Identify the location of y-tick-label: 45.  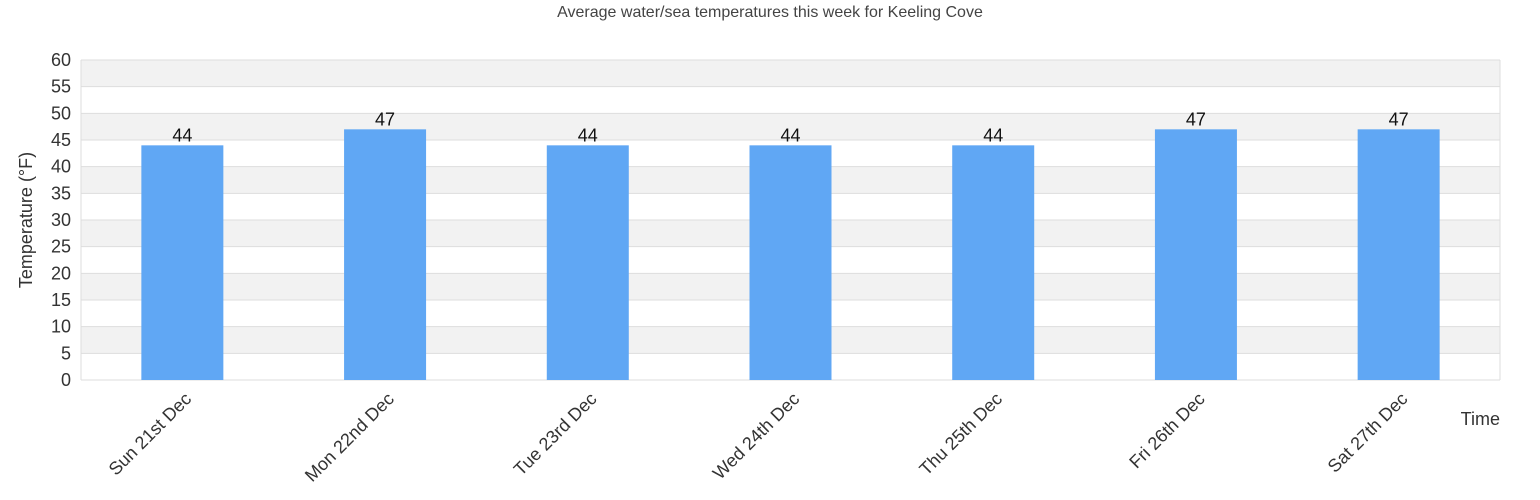
(61, 140).